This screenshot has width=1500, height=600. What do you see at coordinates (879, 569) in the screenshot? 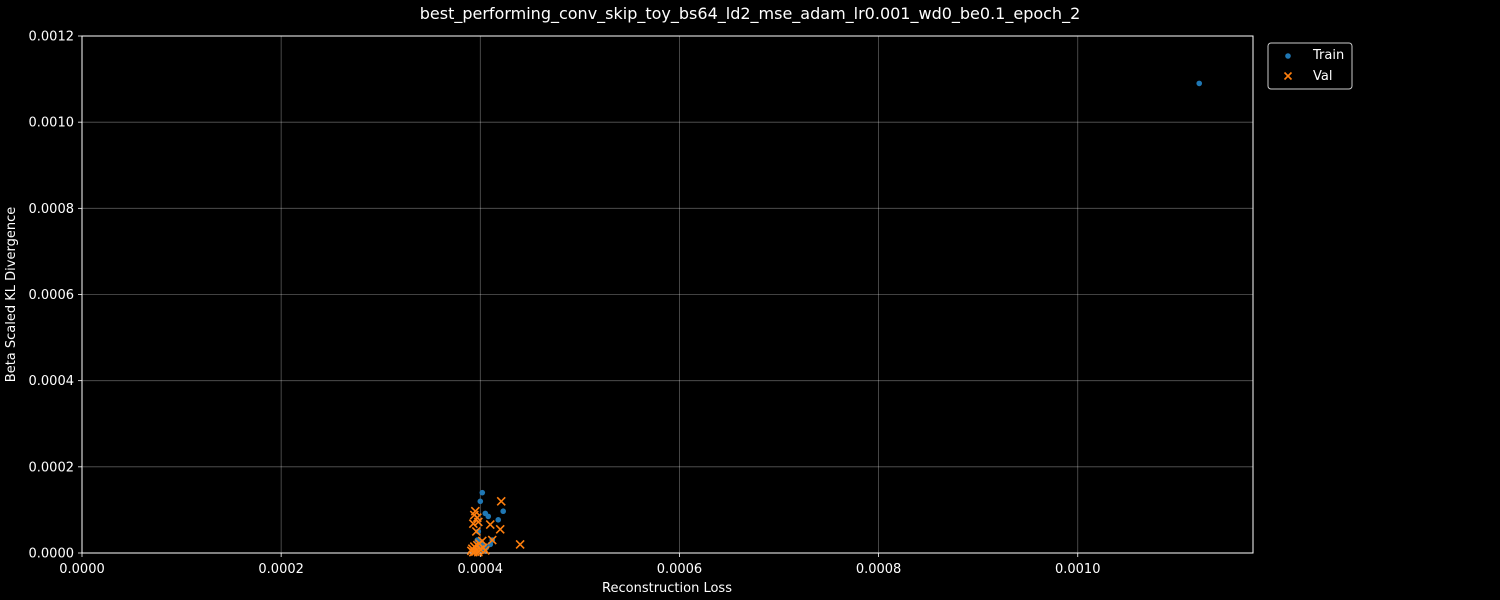
I see `x-tick-label: 0.0008` at bounding box center [879, 569].